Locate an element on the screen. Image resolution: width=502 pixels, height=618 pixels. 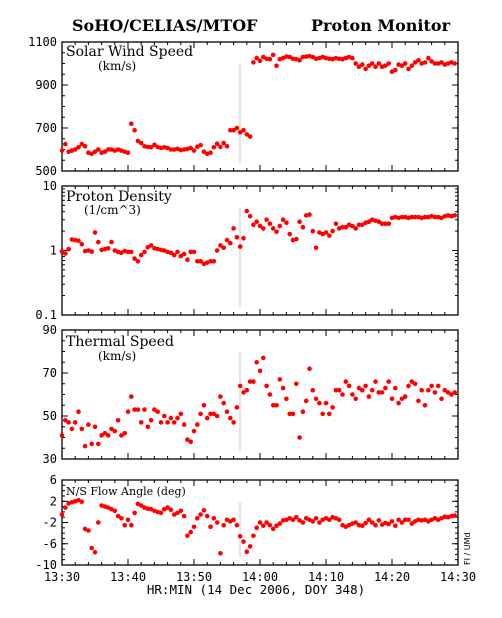
x-tick-label: 13:30 is located at coordinates (62, 577).